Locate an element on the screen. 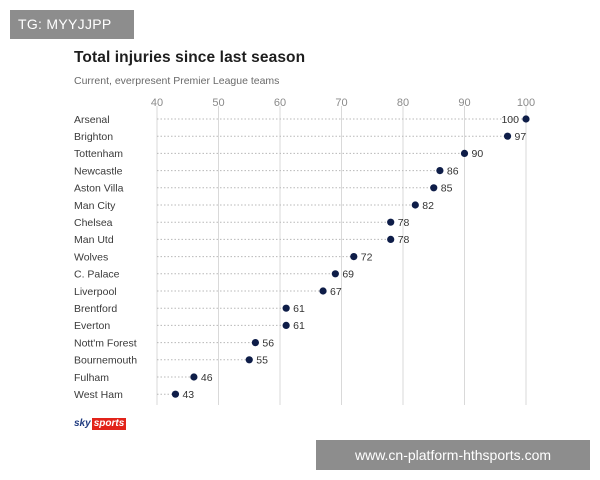 This screenshot has height=480, width=600. value-label: 69 is located at coordinates (348, 275).